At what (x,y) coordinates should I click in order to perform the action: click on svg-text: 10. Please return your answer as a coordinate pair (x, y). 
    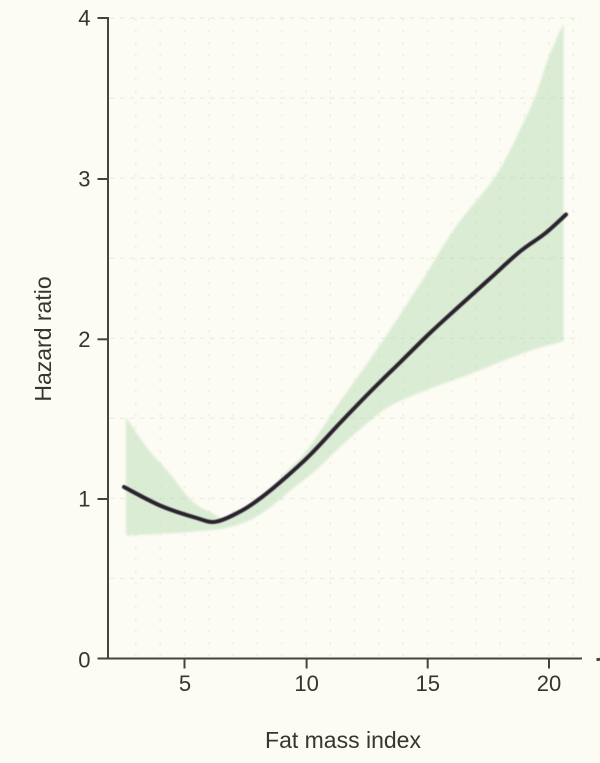
    Looking at the image, I should click on (306, 683).